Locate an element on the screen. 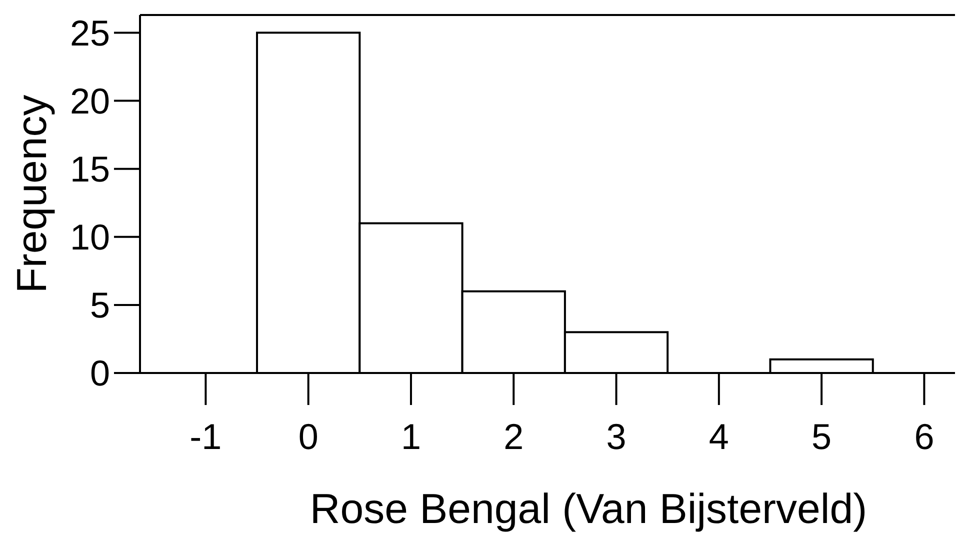 This screenshot has height=537, width=957. y-tick-label: 25 is located at coordinates (90, 33).